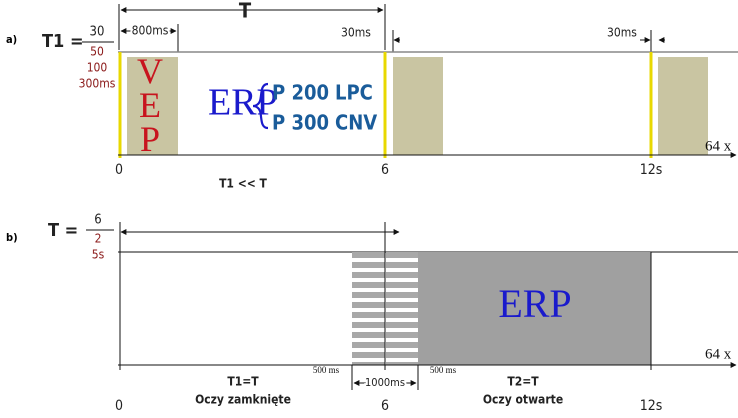 The image size is (738, 418). I want to click on gap-label: 1000ms, so click(385, 382).